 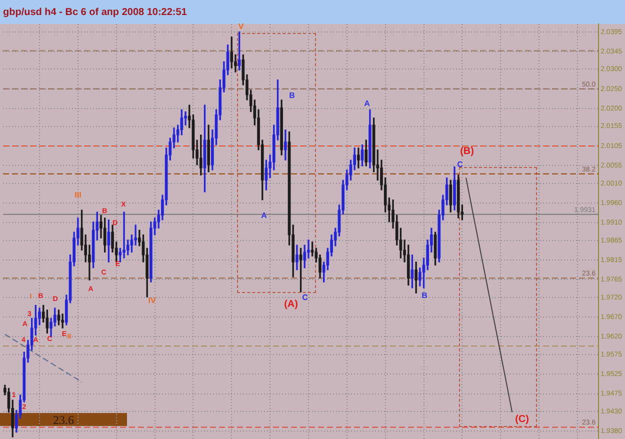 What do you see at coordinates (467, 151) in the screenshot?
I see `annotation: (B)` at bounding box center [467, 151].